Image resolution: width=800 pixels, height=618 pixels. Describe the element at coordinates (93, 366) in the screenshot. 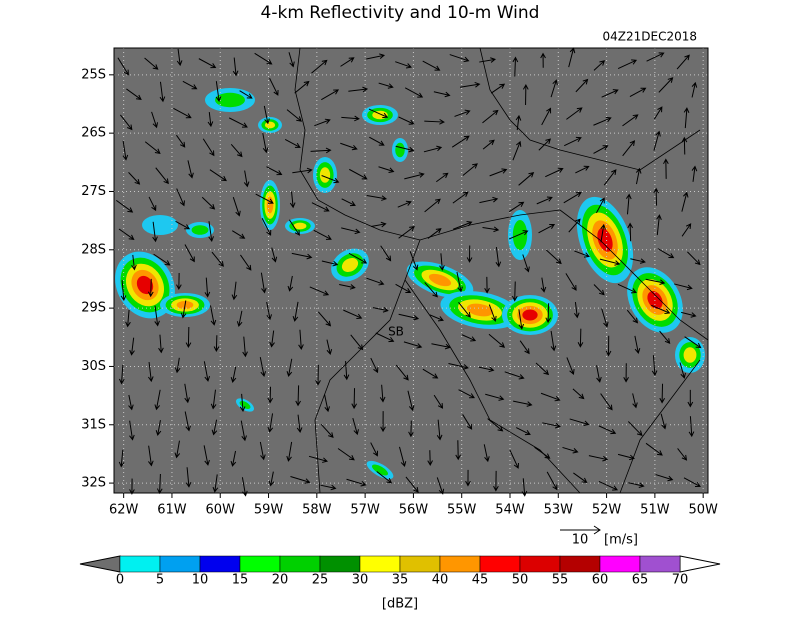

I see `lat-tick-label: 30S` at that location.